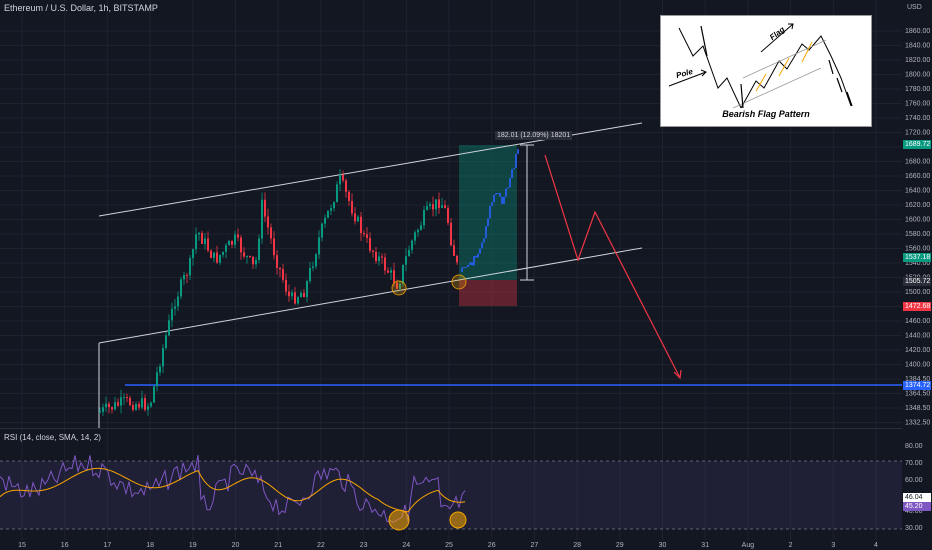  Describe the element at coordinates (917, 60) in the screenshot. I see `price-tick-label: 1820.00` at that location.